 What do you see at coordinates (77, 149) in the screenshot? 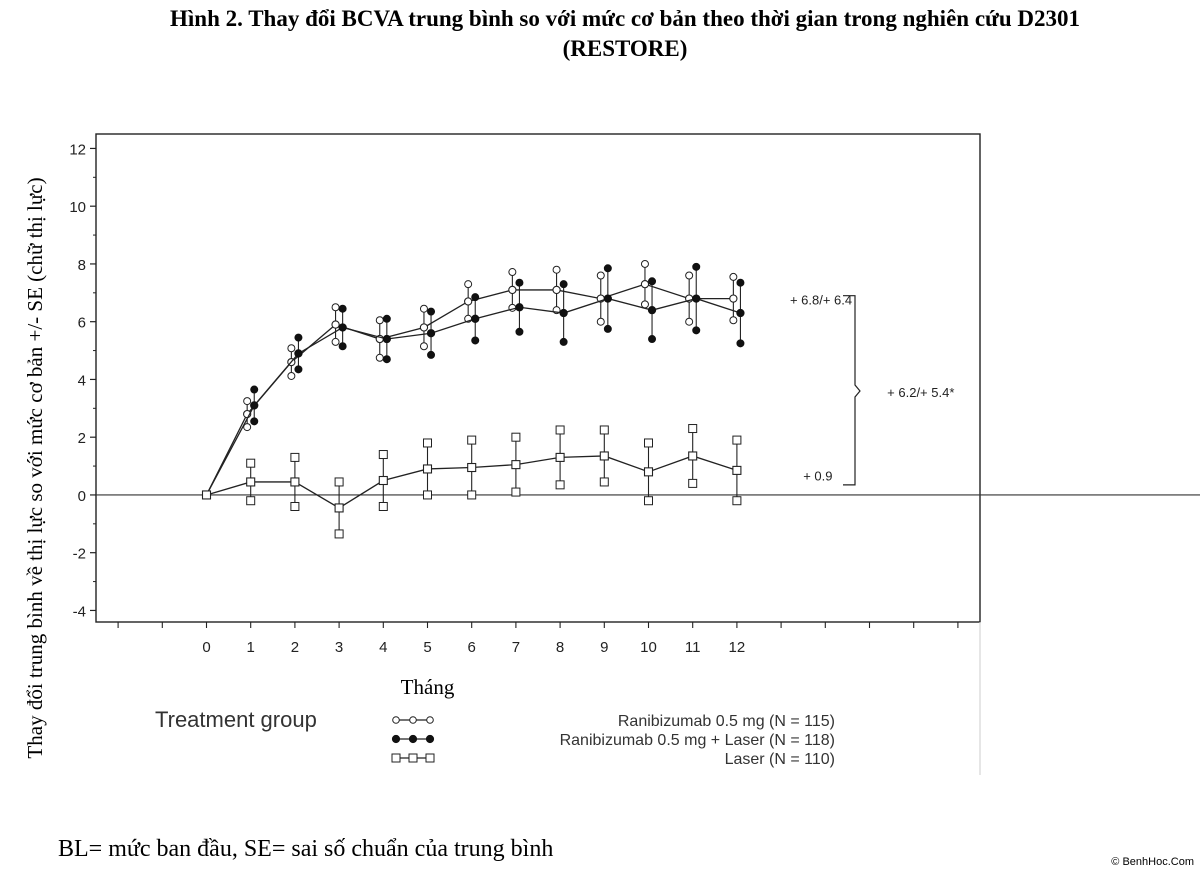
I see `y-tick-label: 12` at bounding box center [77, 149].